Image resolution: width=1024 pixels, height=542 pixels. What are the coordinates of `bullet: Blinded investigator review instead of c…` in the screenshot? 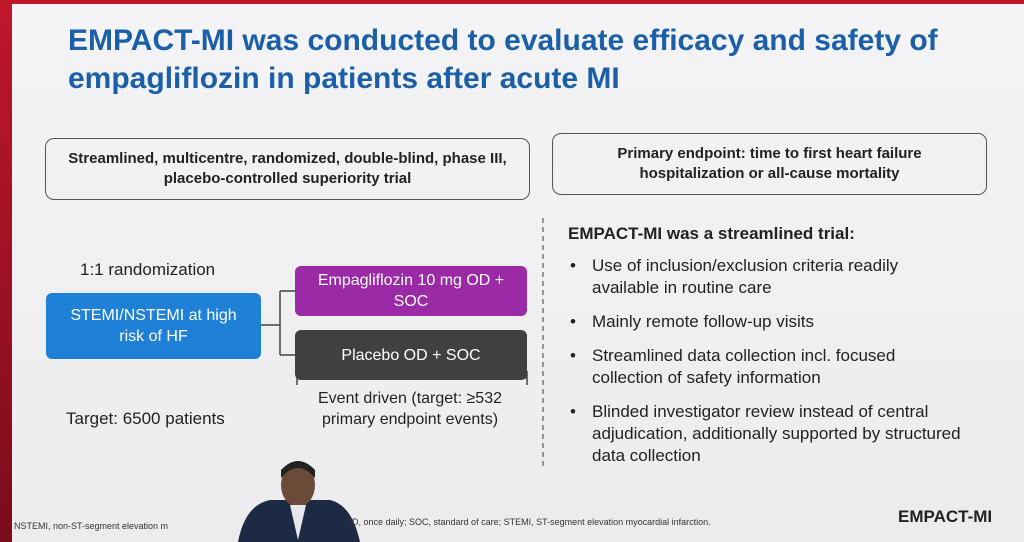 It's located at (768, 434).